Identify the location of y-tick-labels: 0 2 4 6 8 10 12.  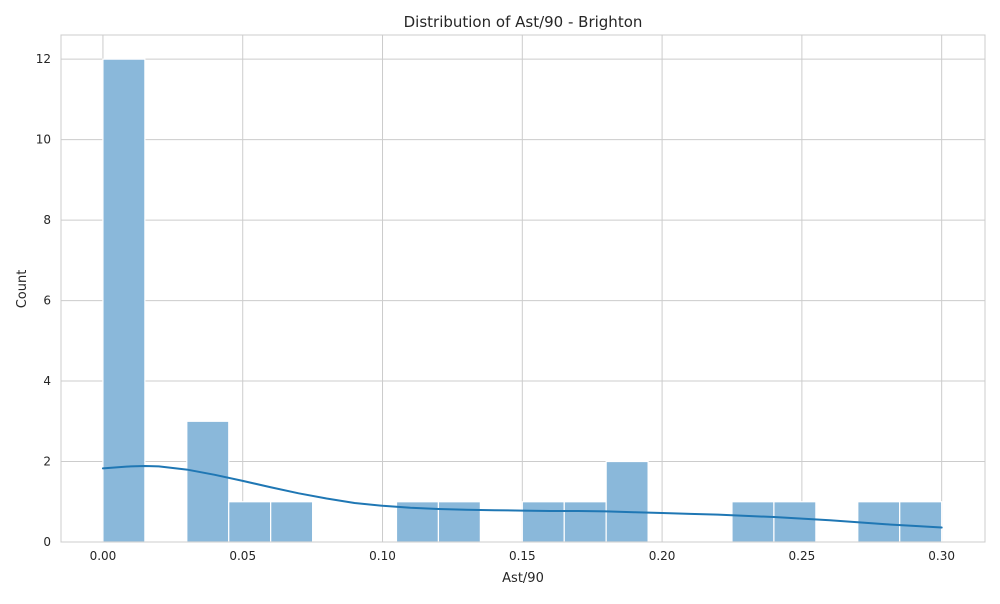
(43, 300).